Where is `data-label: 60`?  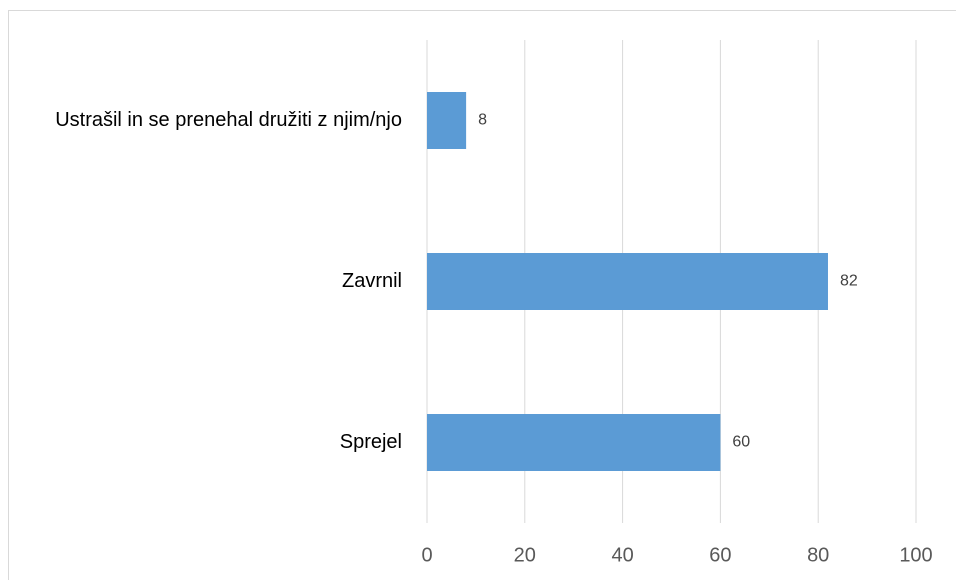 data-label: 60 is located at coordinates (741, 442).